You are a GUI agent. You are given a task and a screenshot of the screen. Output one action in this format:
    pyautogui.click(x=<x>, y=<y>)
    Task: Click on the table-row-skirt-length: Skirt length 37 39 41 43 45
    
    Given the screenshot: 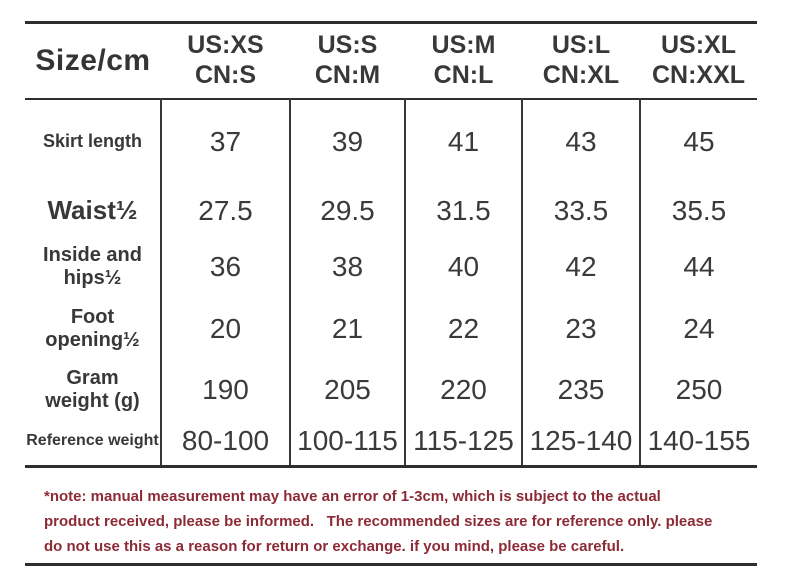 What is the action you would take?
    pyautogui.click(x=391, y=141)
    